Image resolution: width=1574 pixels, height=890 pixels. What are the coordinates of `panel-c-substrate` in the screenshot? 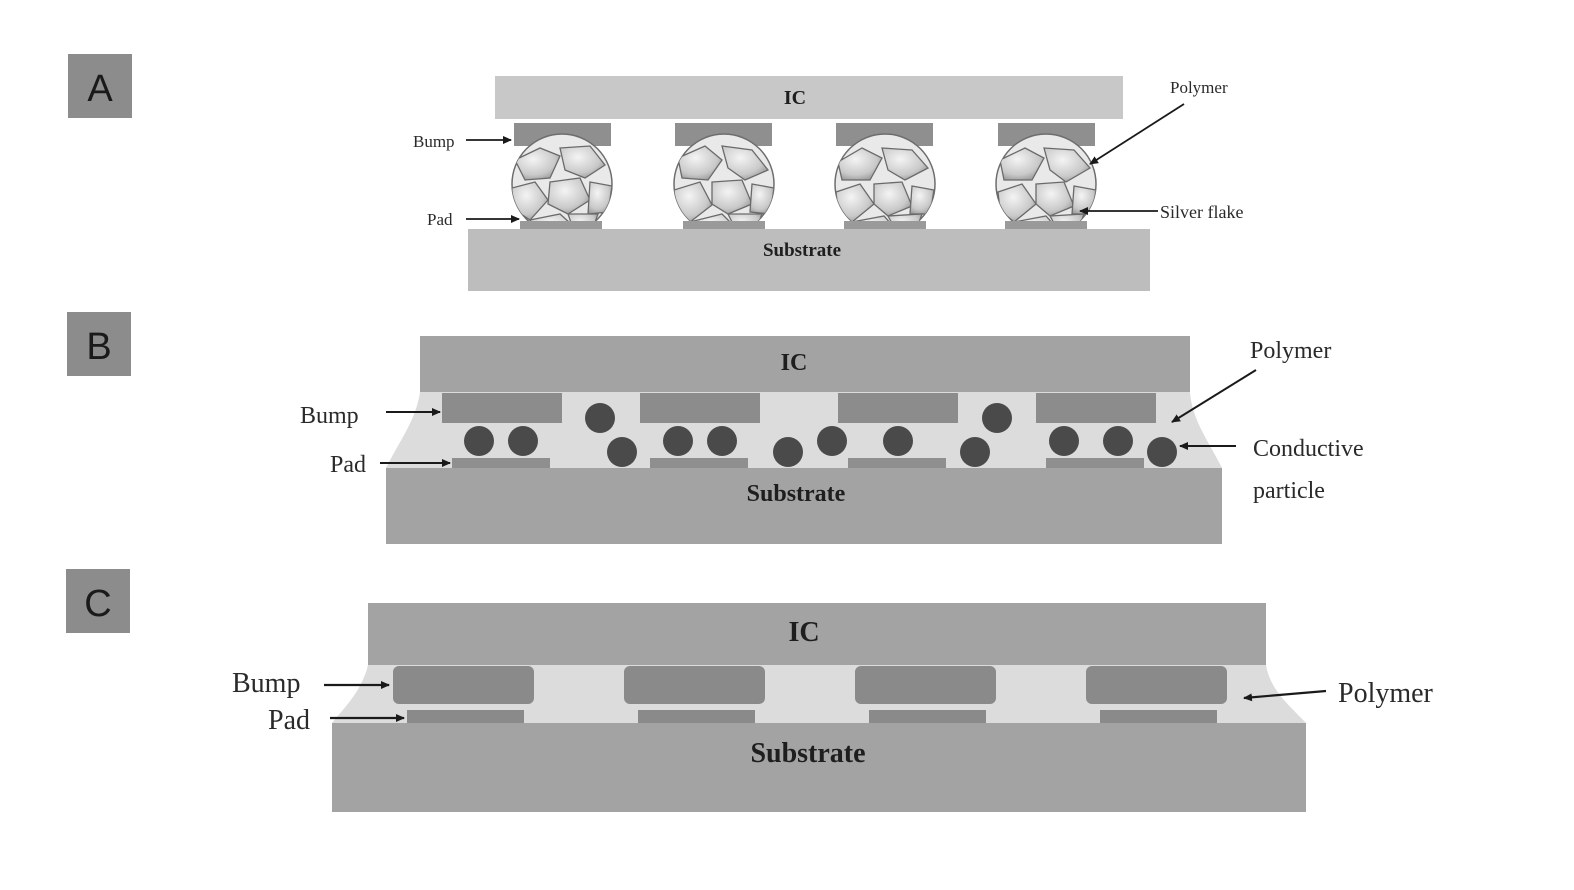 It's located at (819, 767).